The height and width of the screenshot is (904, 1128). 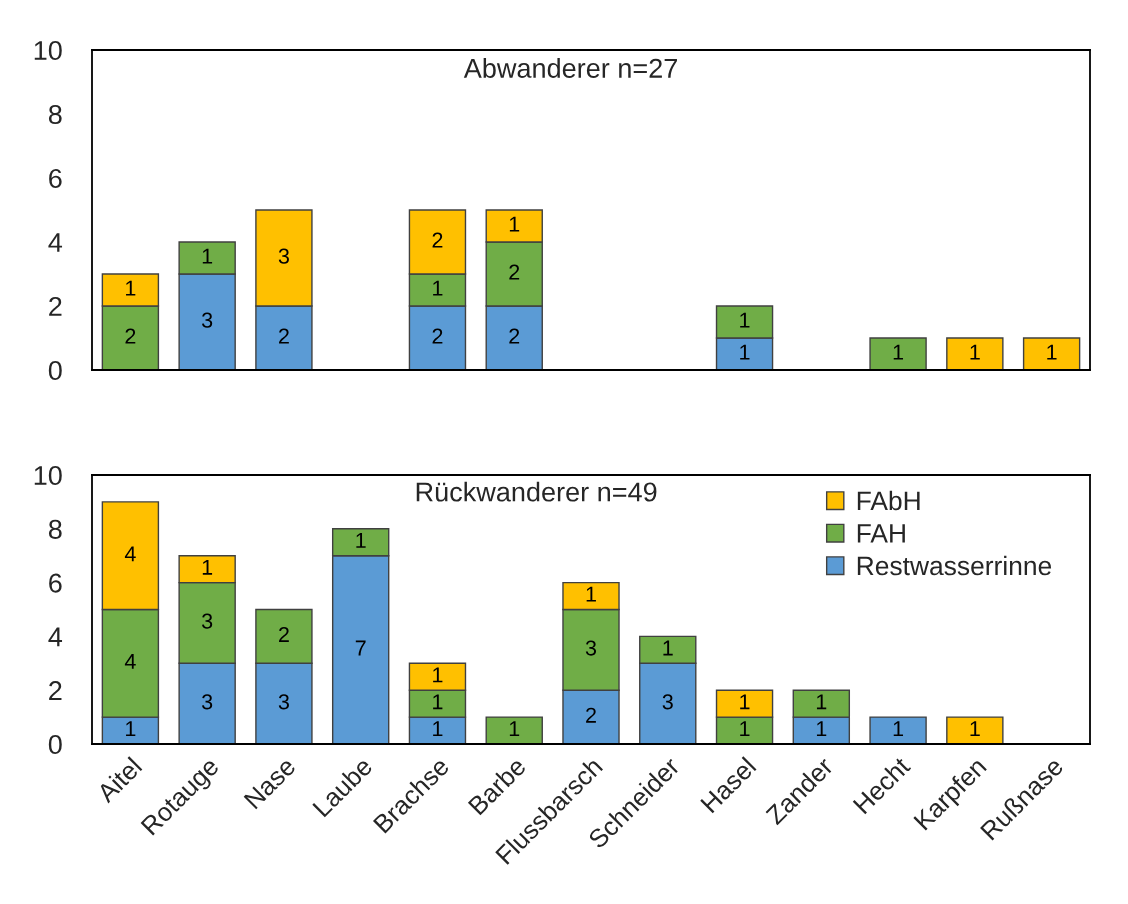 What do you see at coordinates (888, 500) in the screenshot?
I see `legend-label: FAbH` at bounding box center [888, 500].